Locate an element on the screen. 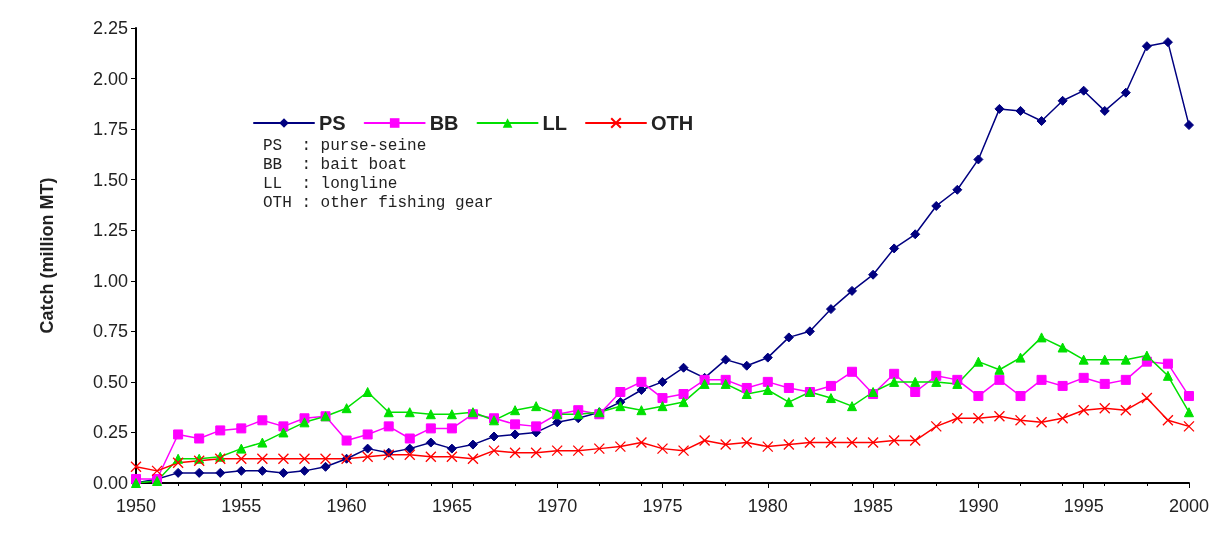 Image resolution: width=1220 pixels, height=536 pixels. x-tick-label: 1985 is located at coordinates (873, 506).